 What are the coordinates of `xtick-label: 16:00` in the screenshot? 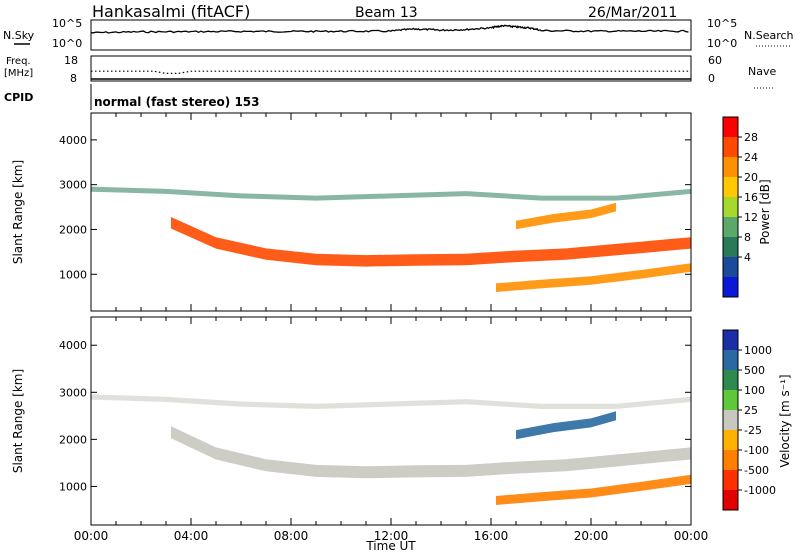 It's located at (491, 536).